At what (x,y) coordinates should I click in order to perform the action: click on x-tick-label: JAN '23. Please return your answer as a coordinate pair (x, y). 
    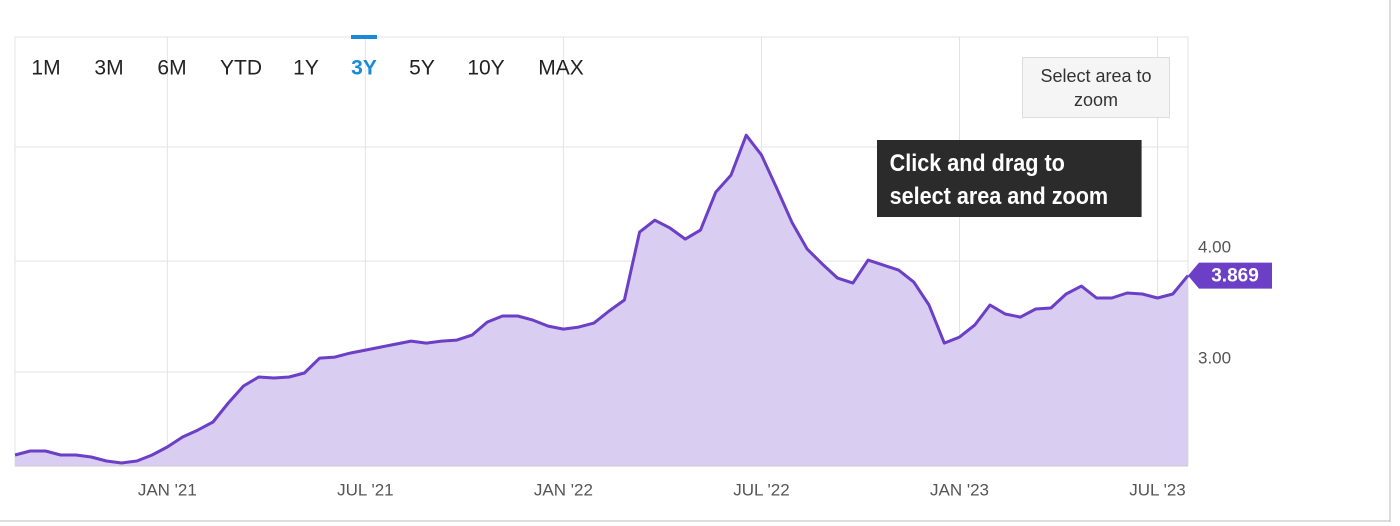
    Looking at the image, I should click on (959, 489).